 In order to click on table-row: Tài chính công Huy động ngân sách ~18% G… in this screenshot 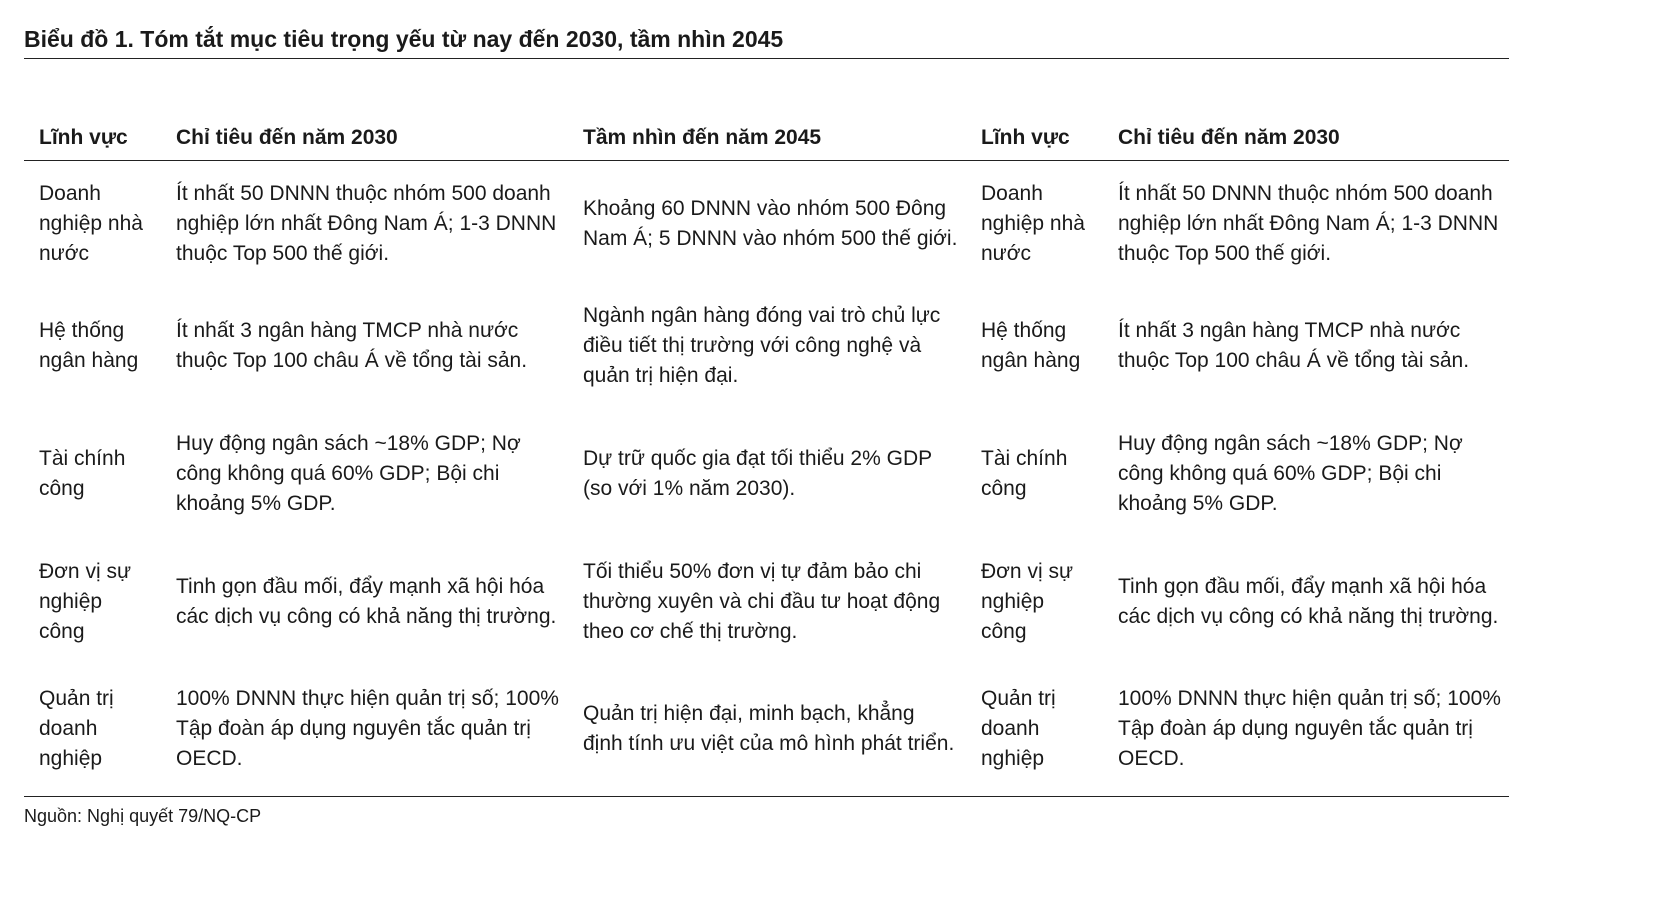, I will do `click(766, 474)`.